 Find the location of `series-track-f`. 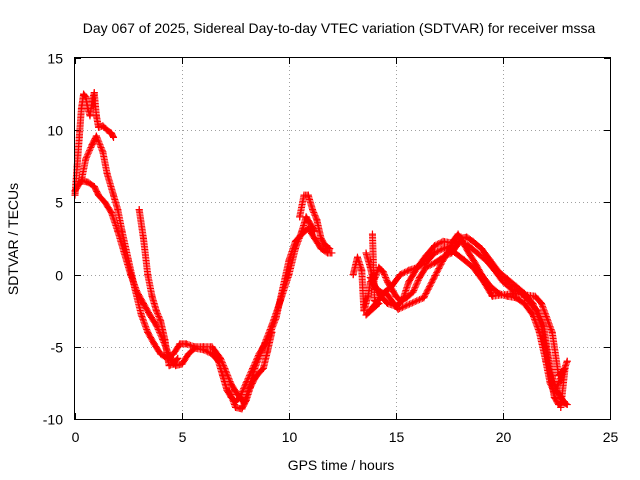

series-track-f is located at coordinates (315, 222).